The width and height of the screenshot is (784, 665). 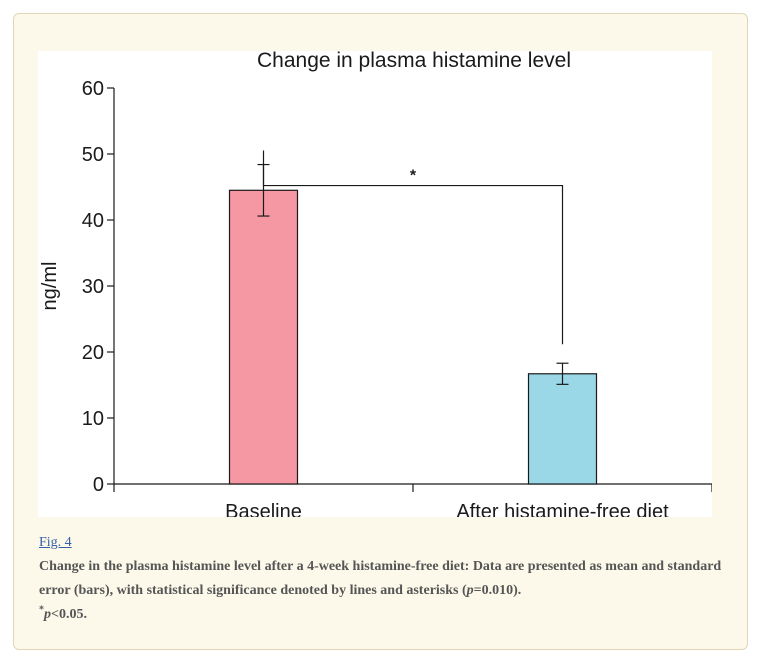 What do you see at coordinates (562, 509) in the screenshot?
I see `x-tick-label: After histamine-free diet` at bounding box center [562, 509].